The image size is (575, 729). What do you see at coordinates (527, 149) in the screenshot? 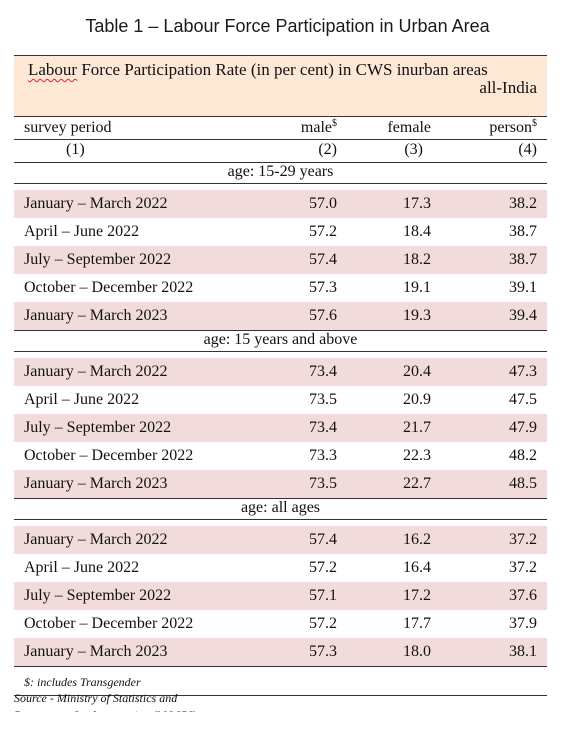
I see `col-num-4: (4)` at bounding box center [527, 149].